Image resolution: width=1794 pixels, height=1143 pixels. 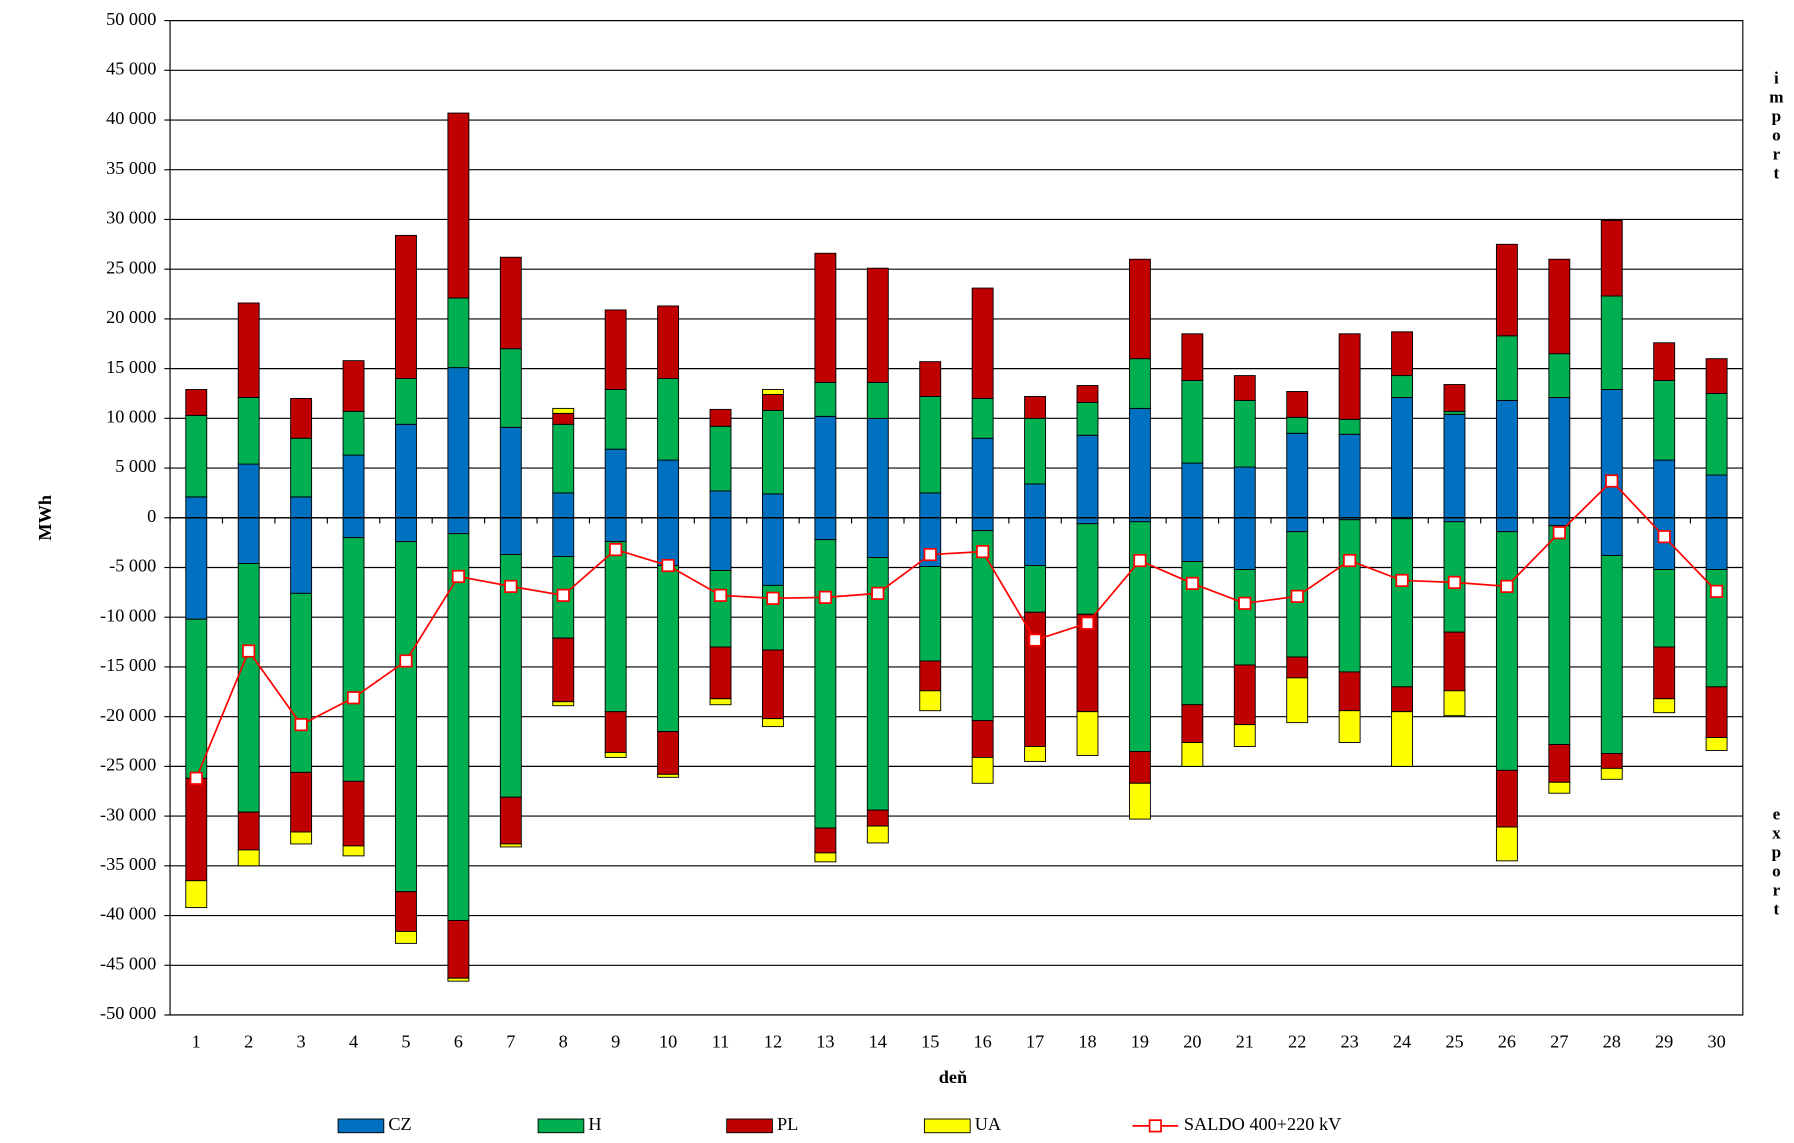 I want to click on y-tick-label: 10 000, so click(x=131, y=417).